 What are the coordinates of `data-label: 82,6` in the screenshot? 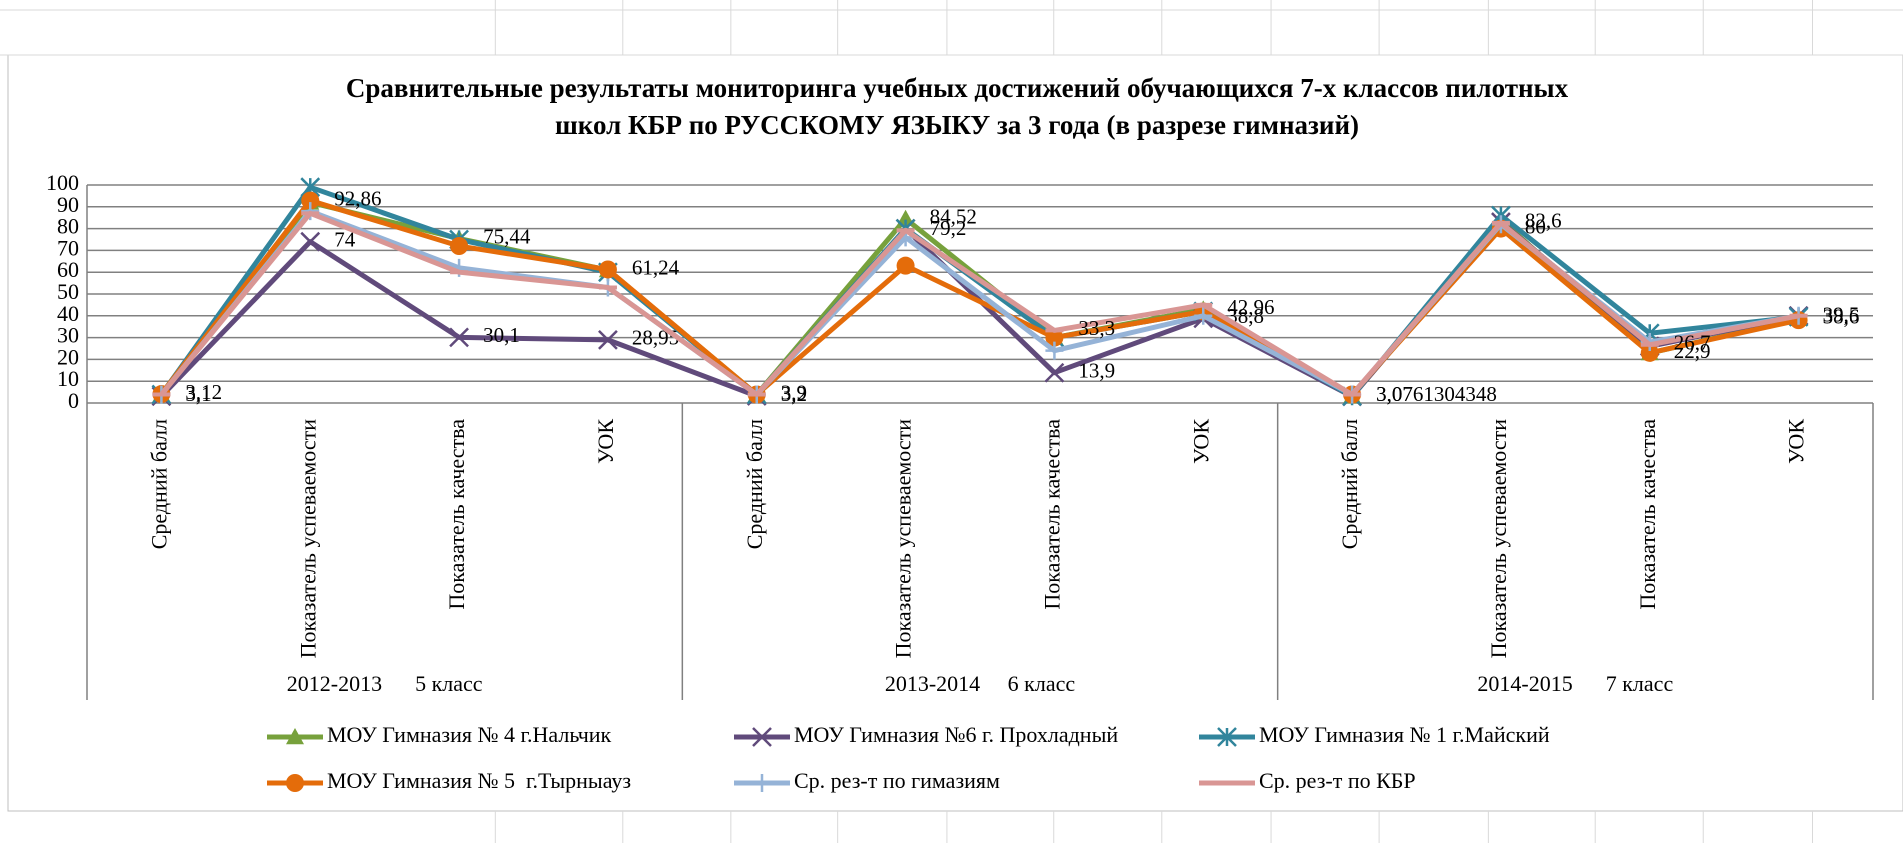 It's located at (1543, 221).